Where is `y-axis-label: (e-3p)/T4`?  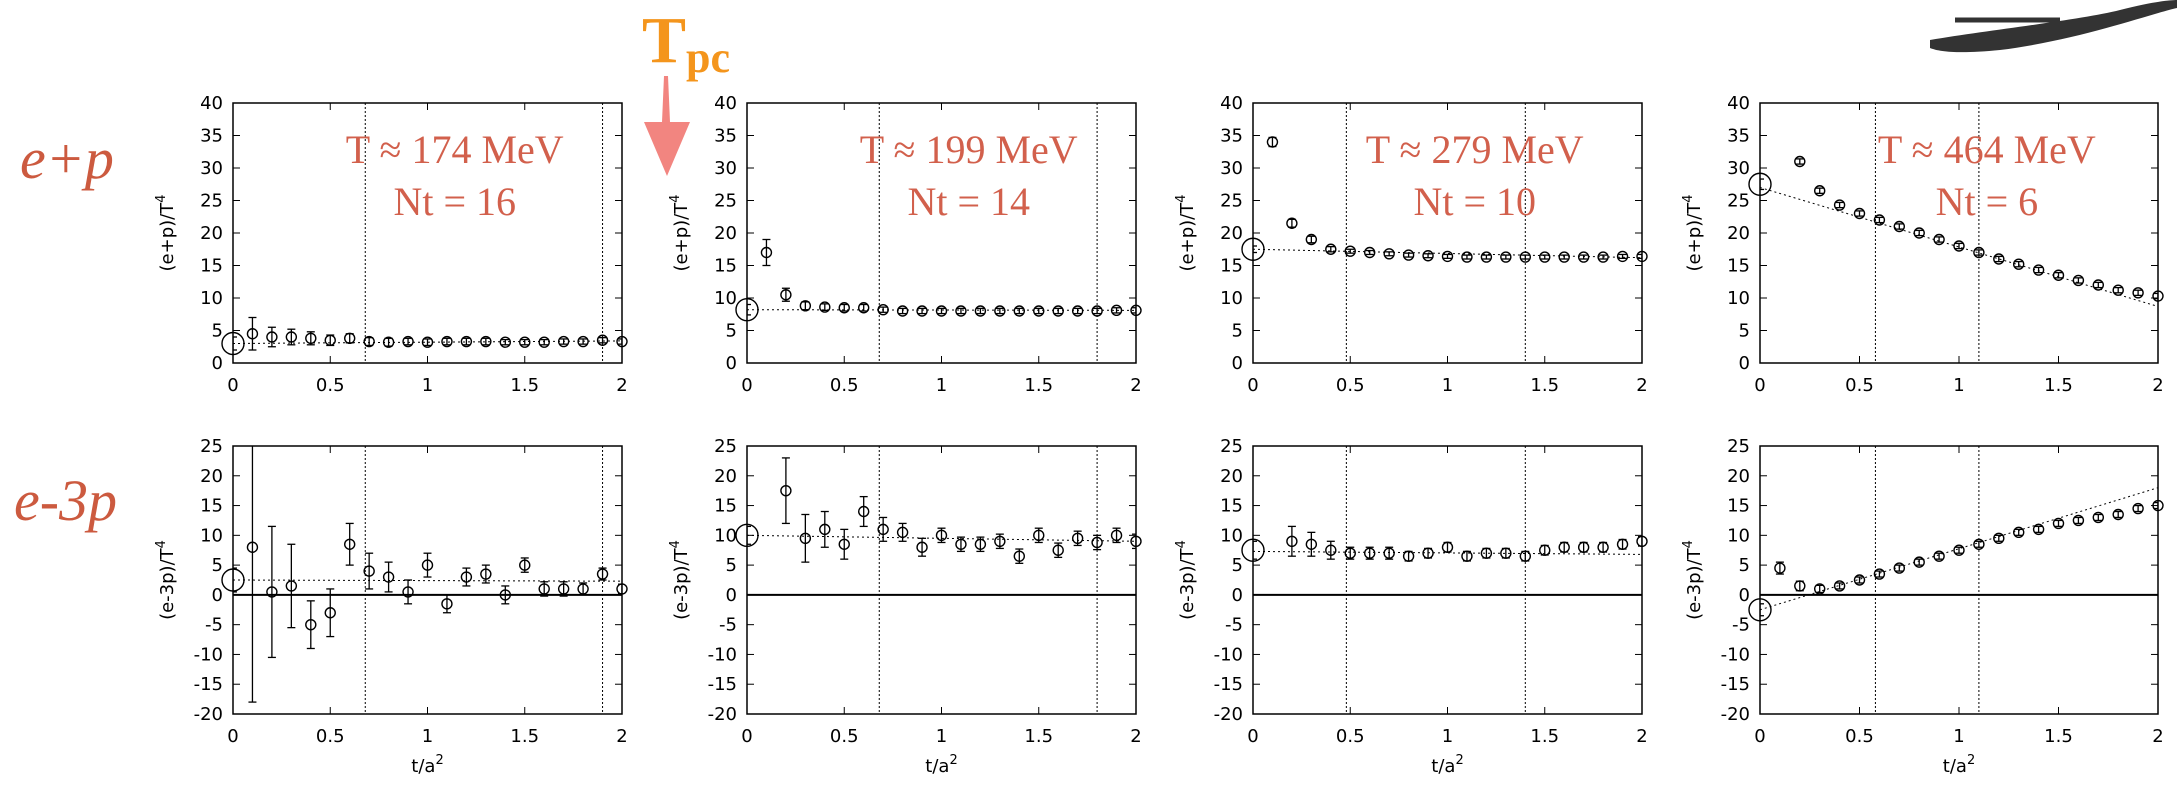
y-axis-label: (e-3p)/T4 is located at coordinates (1693, 580).